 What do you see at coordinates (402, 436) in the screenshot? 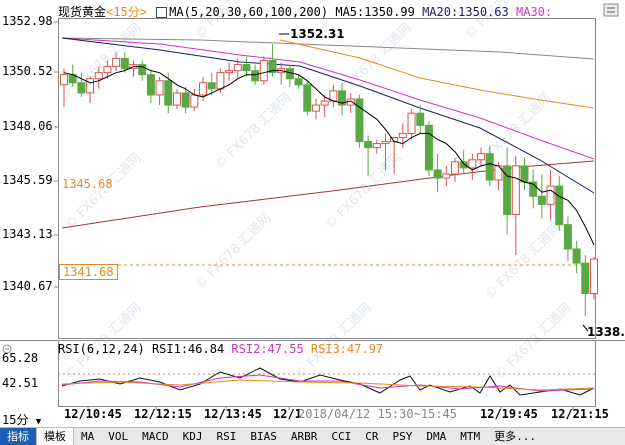
I see `tab-psy: PSY` at bounding box center [402, 436].